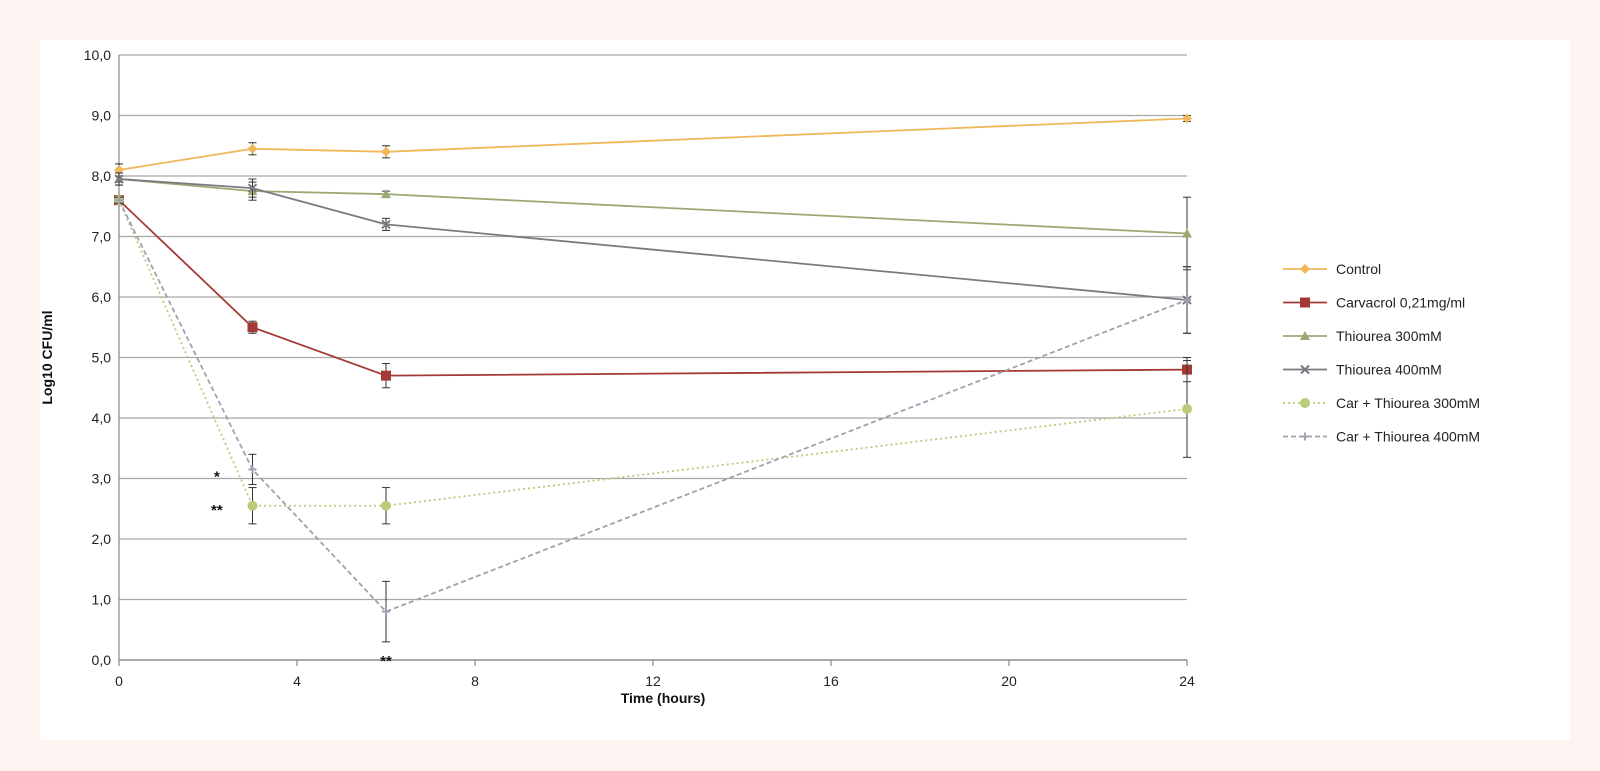  Describe the element at coordinates (653, 681) in the screenshot. I see `x-tick-label: 12` at that location.